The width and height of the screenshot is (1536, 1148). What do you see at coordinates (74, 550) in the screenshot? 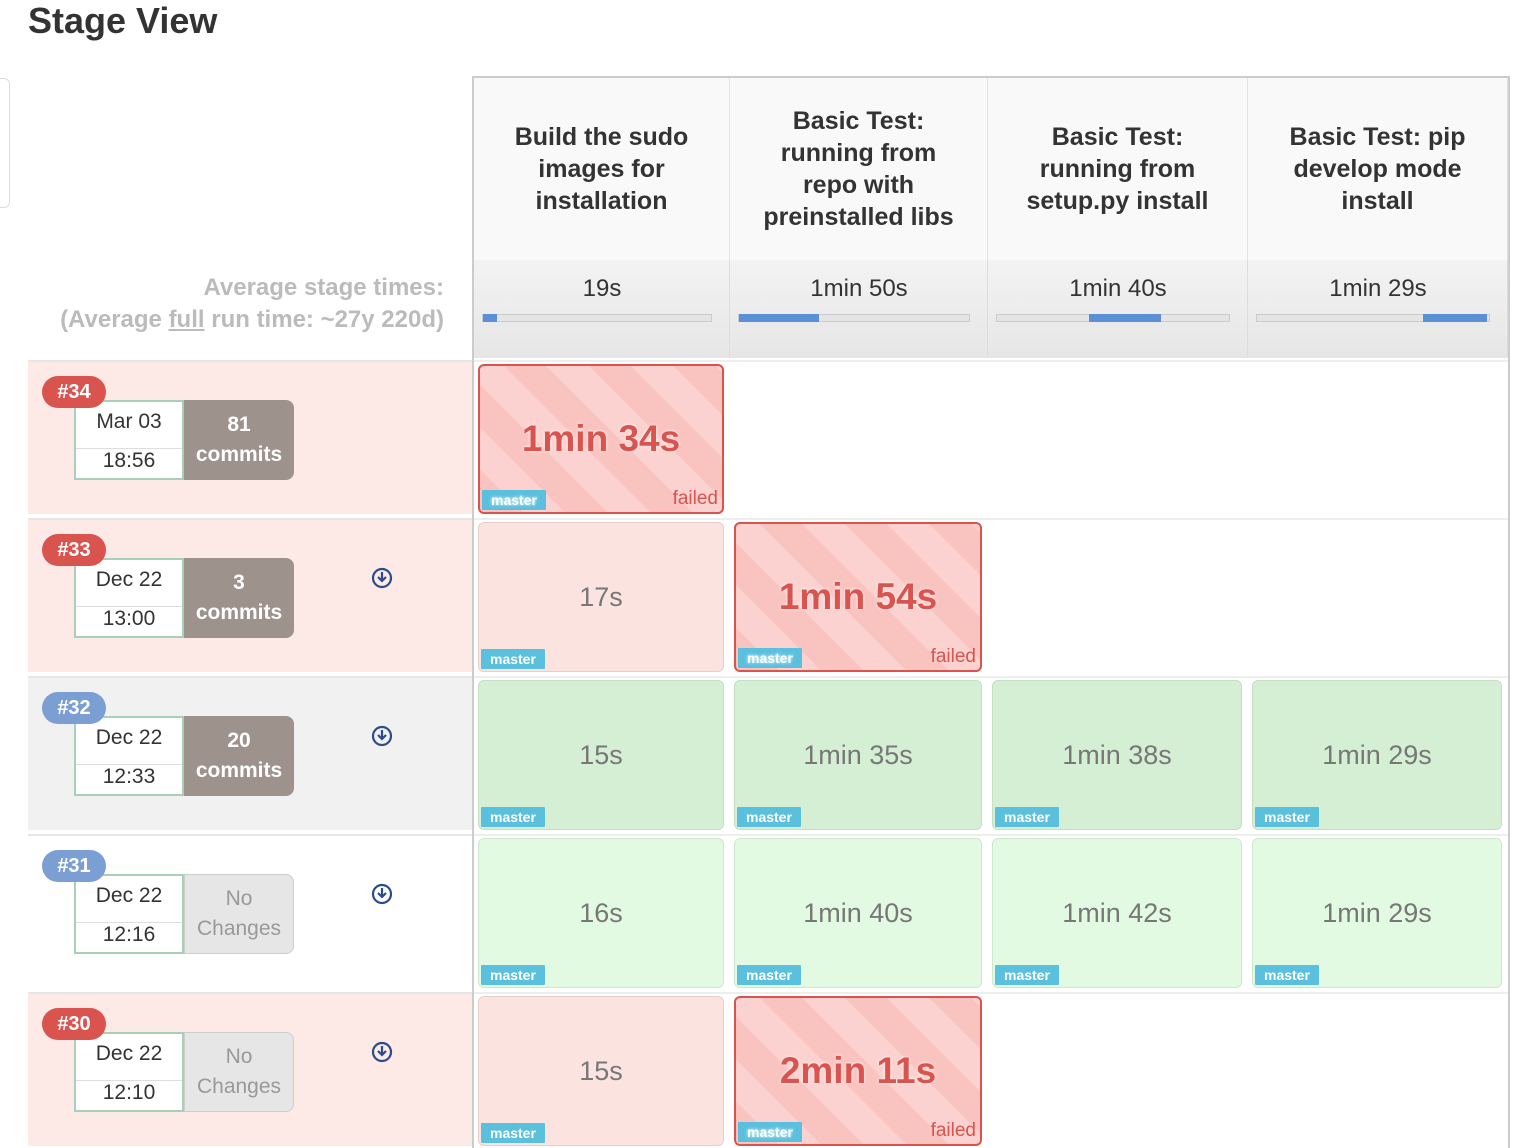
I see `build-number: #33` at bounding box center [74, 550].